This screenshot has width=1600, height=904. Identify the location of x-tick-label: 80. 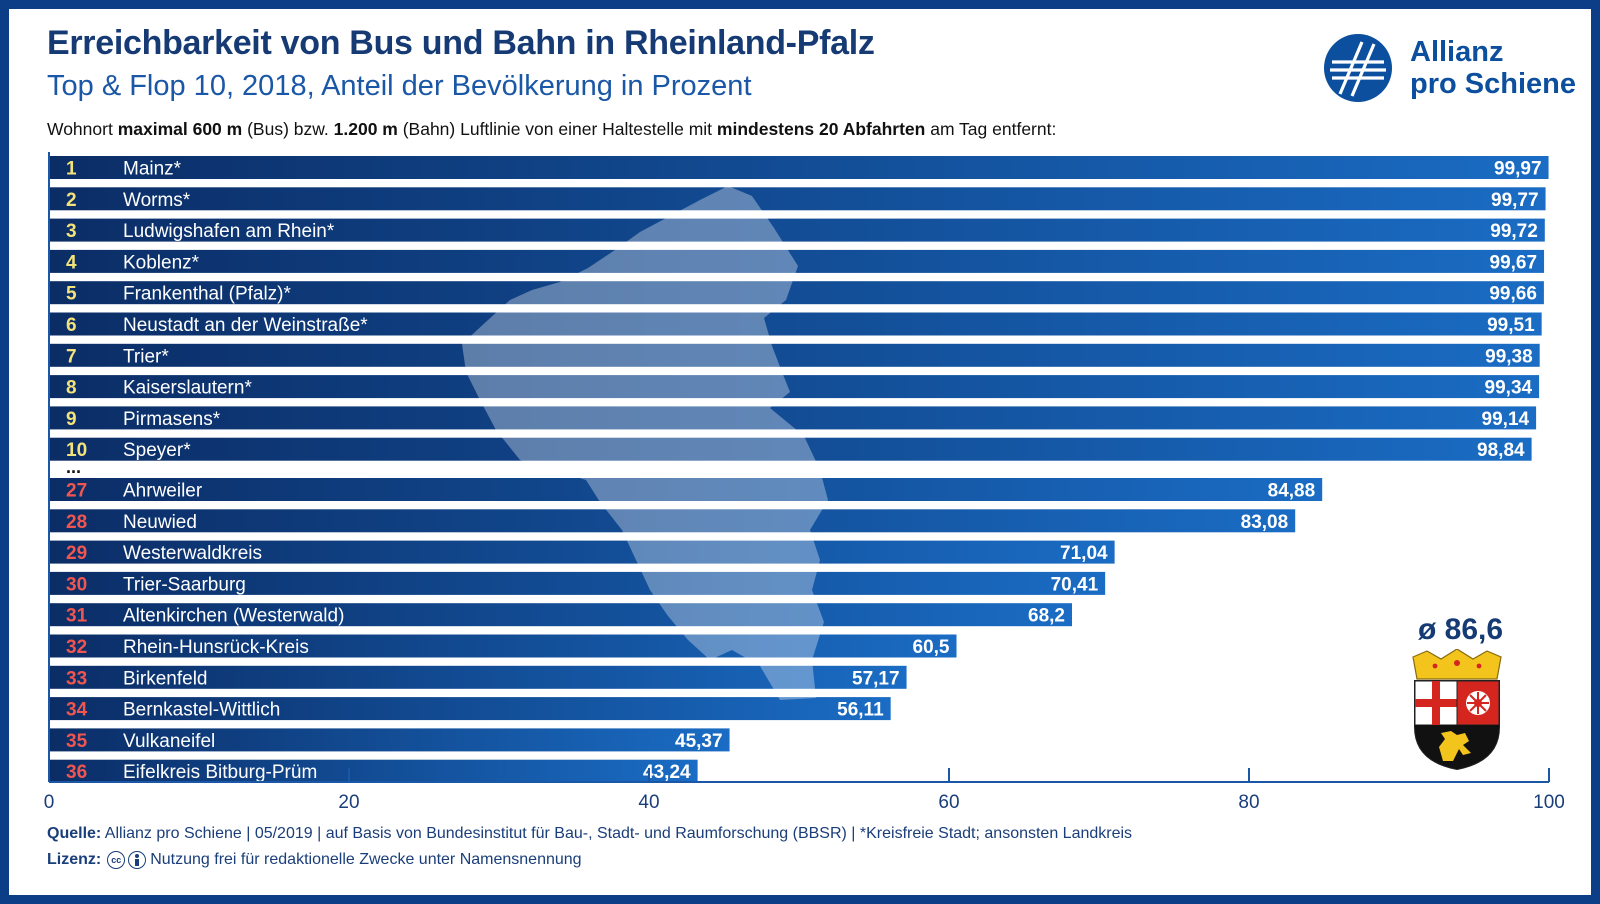
(1248, 802).